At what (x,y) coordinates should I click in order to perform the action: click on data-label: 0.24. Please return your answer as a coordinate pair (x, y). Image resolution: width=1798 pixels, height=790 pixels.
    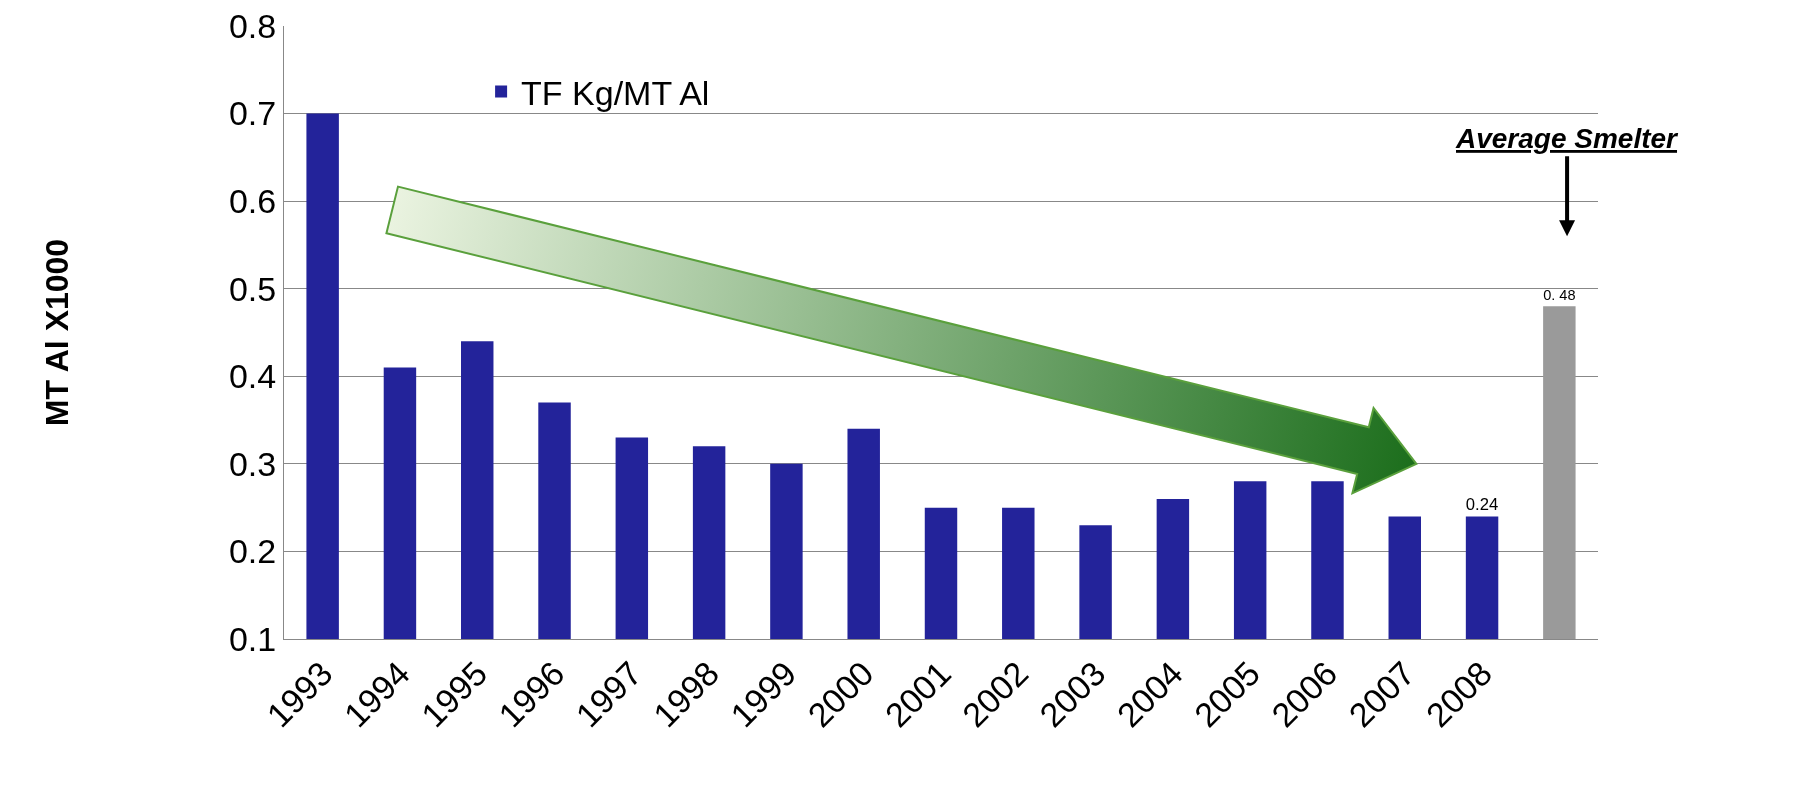
    Looking at the image, I should click on (1482, 505).